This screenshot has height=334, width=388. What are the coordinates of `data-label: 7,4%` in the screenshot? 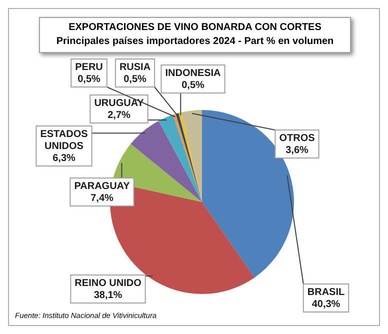 It's located at (102, 198).